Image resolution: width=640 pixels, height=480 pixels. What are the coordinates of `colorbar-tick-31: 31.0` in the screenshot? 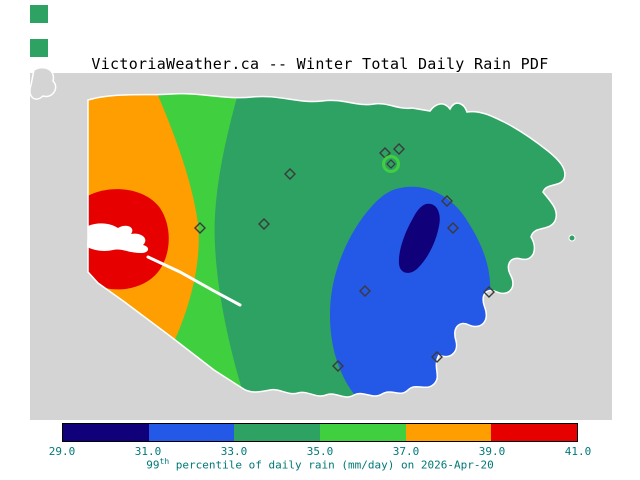 It's located at (148, 451).